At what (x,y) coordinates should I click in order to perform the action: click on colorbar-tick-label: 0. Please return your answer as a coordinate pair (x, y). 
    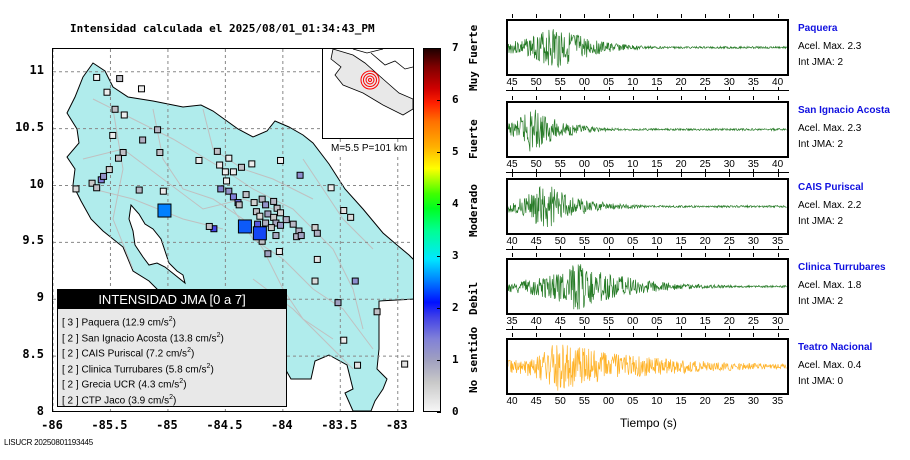
    Looking at the image, I should click on (455, 411).